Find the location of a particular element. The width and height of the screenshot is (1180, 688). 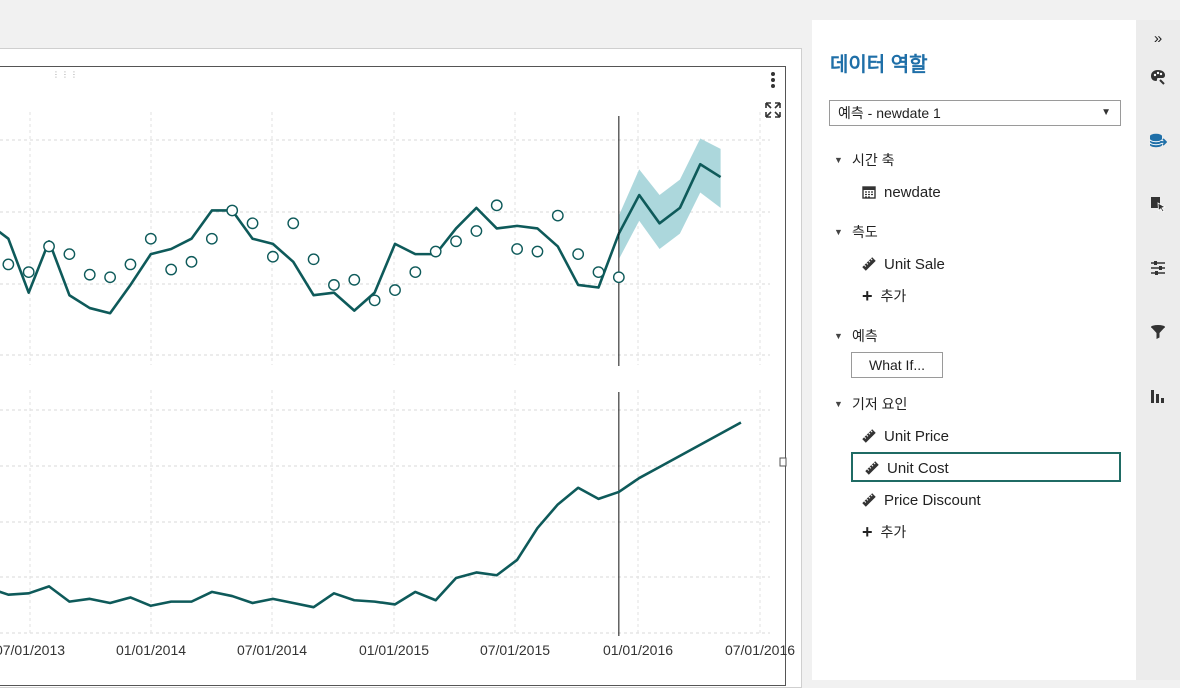

data-roles-button is located at coordinates (1158, 141).